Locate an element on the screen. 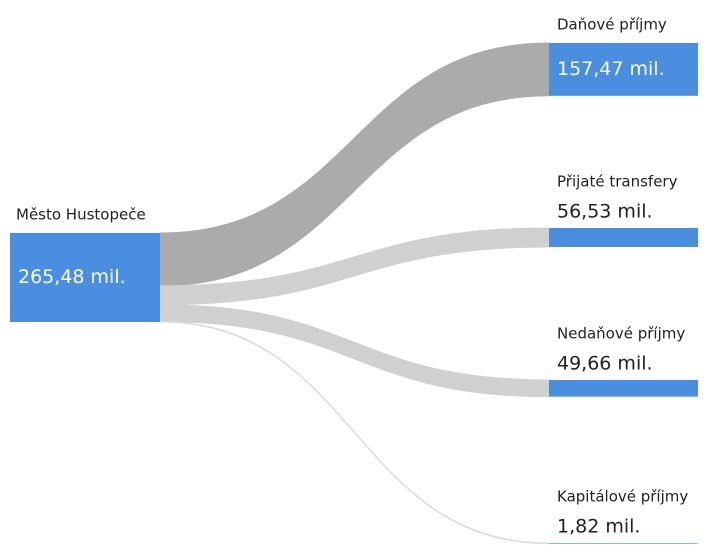 Image resolution: width=727 pixels, height=545 pixels. target-name: Přijaté transfery is located at coordinates (617, 182).